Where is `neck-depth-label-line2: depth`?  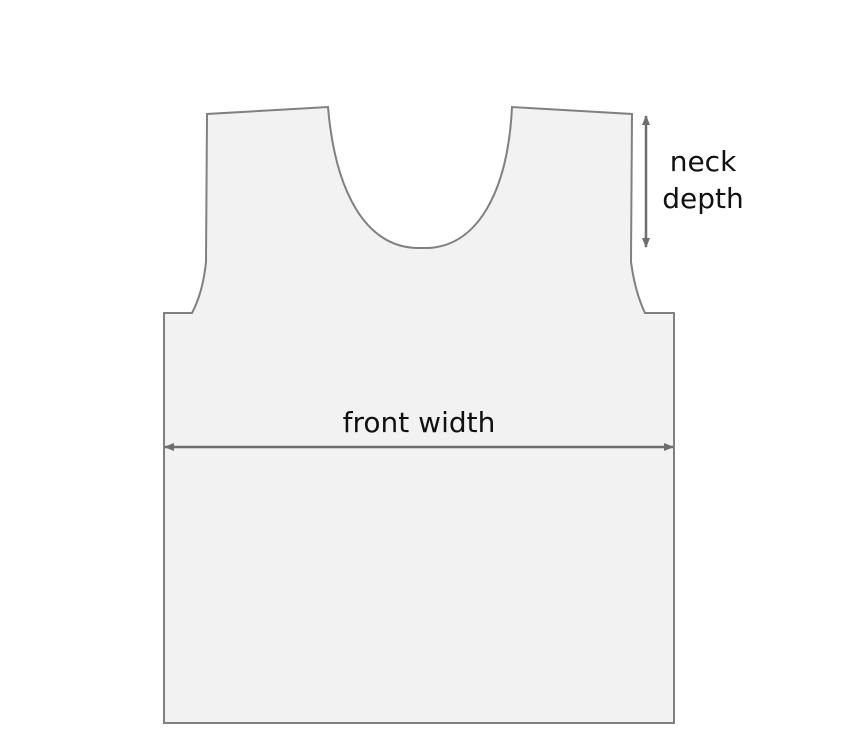
neck-depth-label-line2: depth is located at coordinates (703, 198).